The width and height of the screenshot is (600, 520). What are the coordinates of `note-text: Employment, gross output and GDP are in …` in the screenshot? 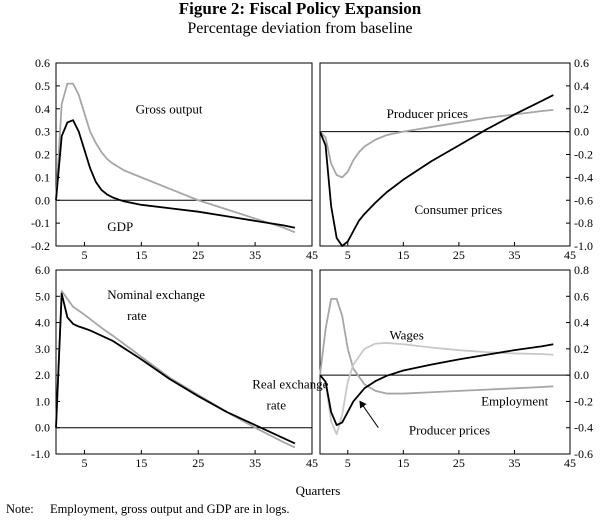 It's located at (170, 509).